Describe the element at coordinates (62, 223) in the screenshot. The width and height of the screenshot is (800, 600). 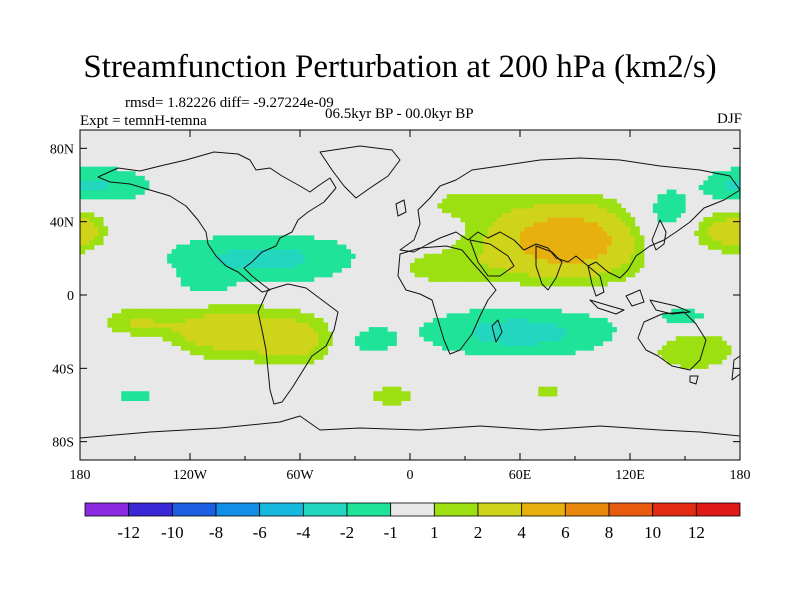
I see `y-tick-label: 40N` at that location.